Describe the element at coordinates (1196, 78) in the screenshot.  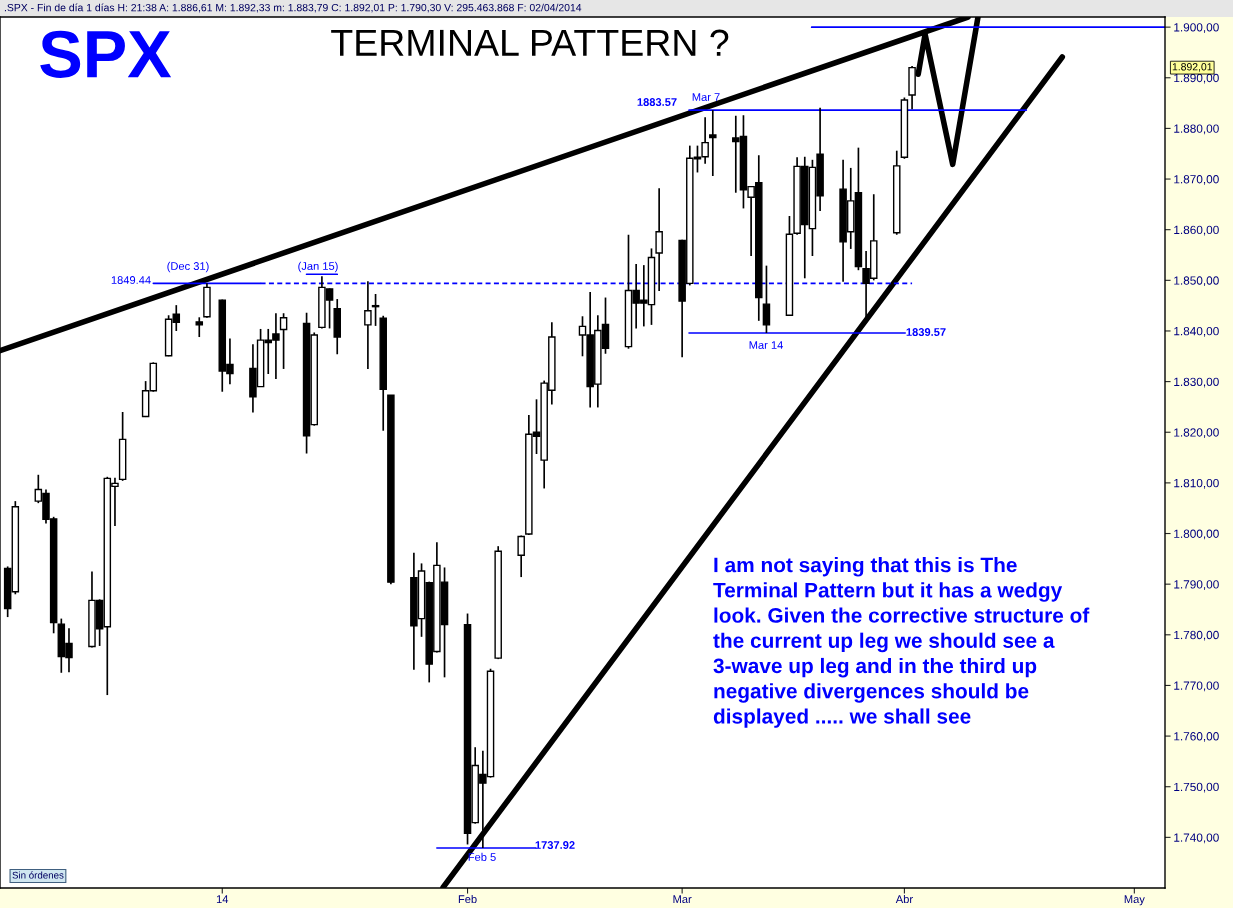
I see `y-tick-label: 1.890,00` at that location.